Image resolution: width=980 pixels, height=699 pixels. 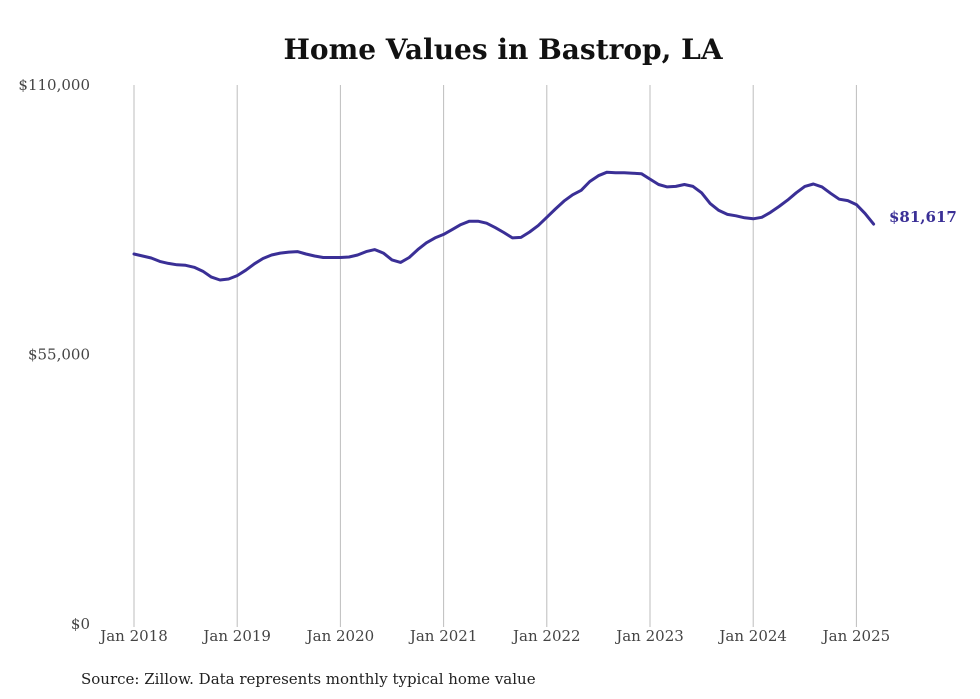 I want to click on x-tick-label: Jan 2021, so click(x=443, y=636).